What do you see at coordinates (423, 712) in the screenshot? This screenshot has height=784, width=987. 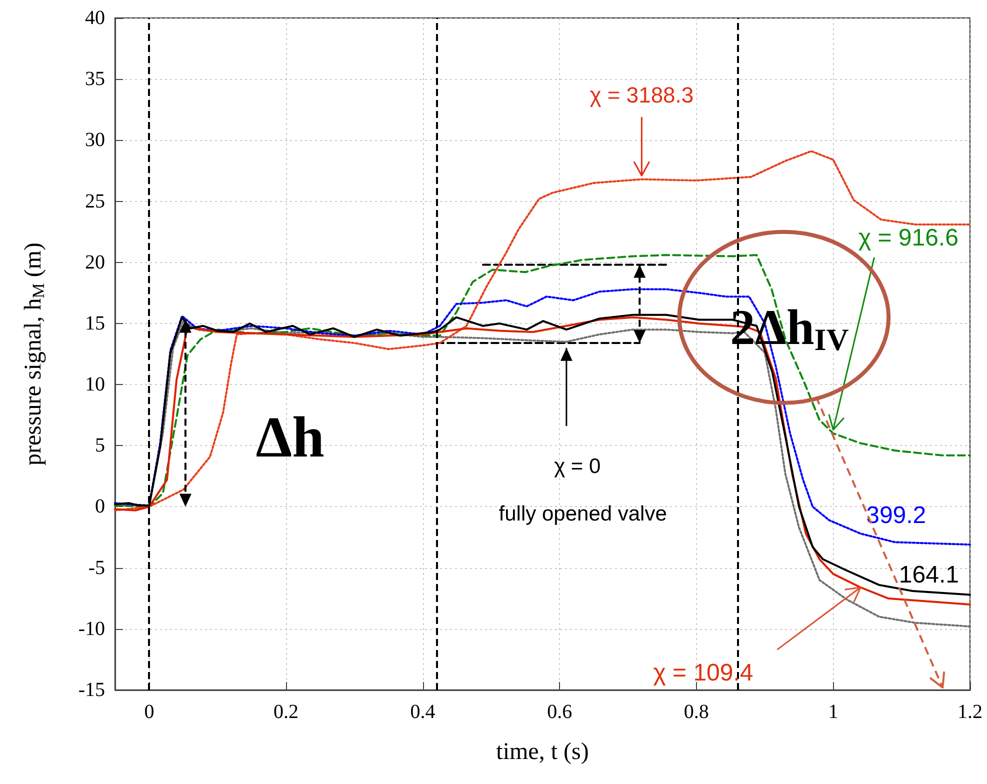 I see `x-tick-label: 0.4` at bounding box center [423, 712].